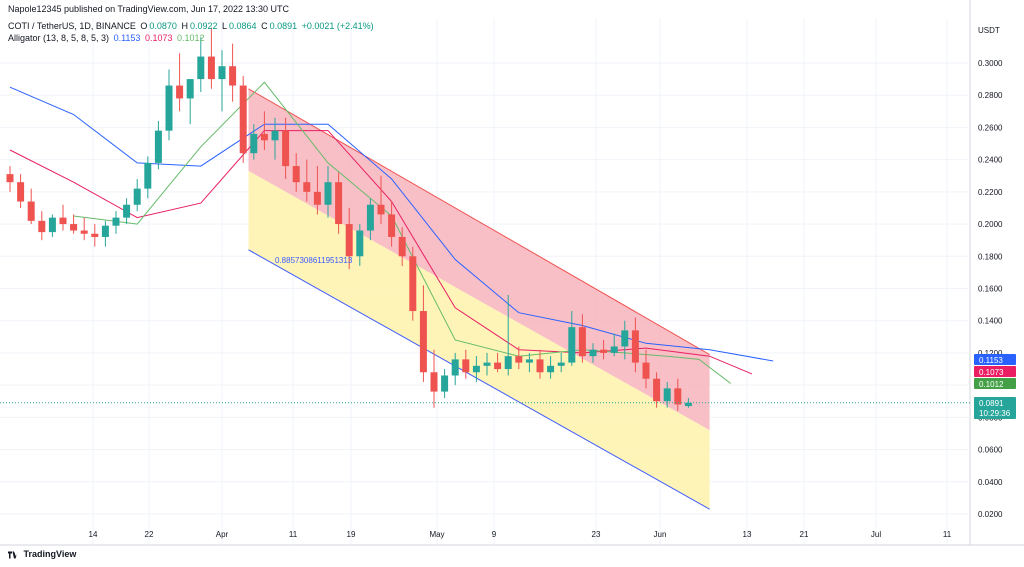  What do you see at coordinates (264, 26) in the screenshot?
I see `ohlc-close-label: C` at bounding box center [264, 26].